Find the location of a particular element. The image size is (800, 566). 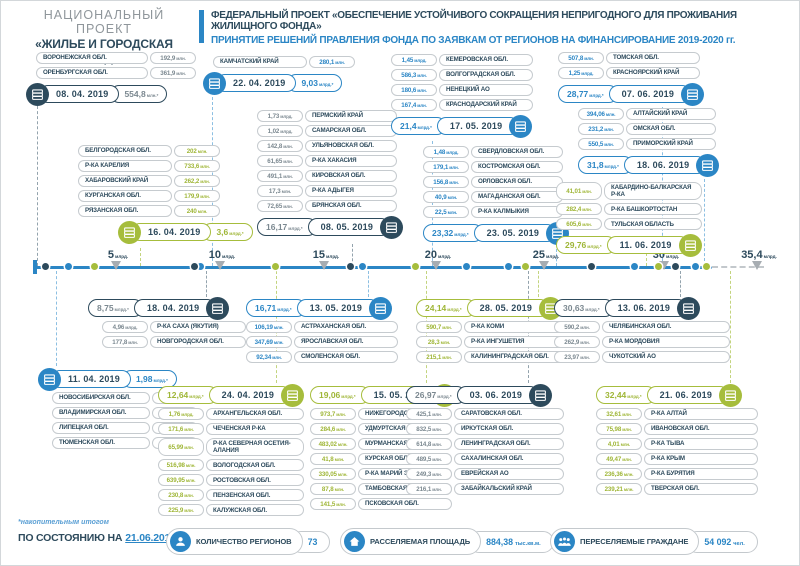

region-row: 347,69 млн. ЯРОСЛАВСКАЯ ОБЛ. is located at coordinates (322, 342).